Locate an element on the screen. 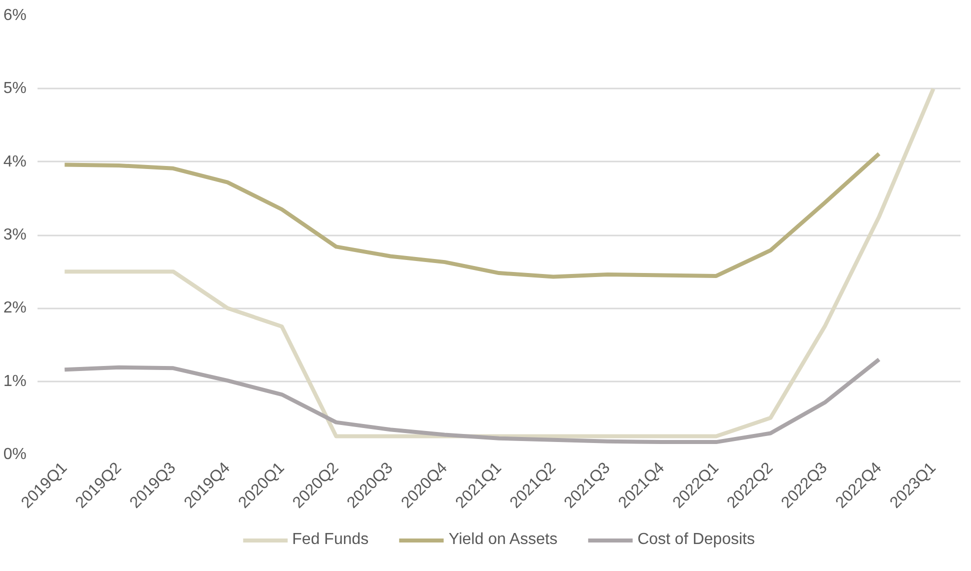 This screenshot has height=571, width=971. y-tick-label: 0% is located at coordinates (14, 454).